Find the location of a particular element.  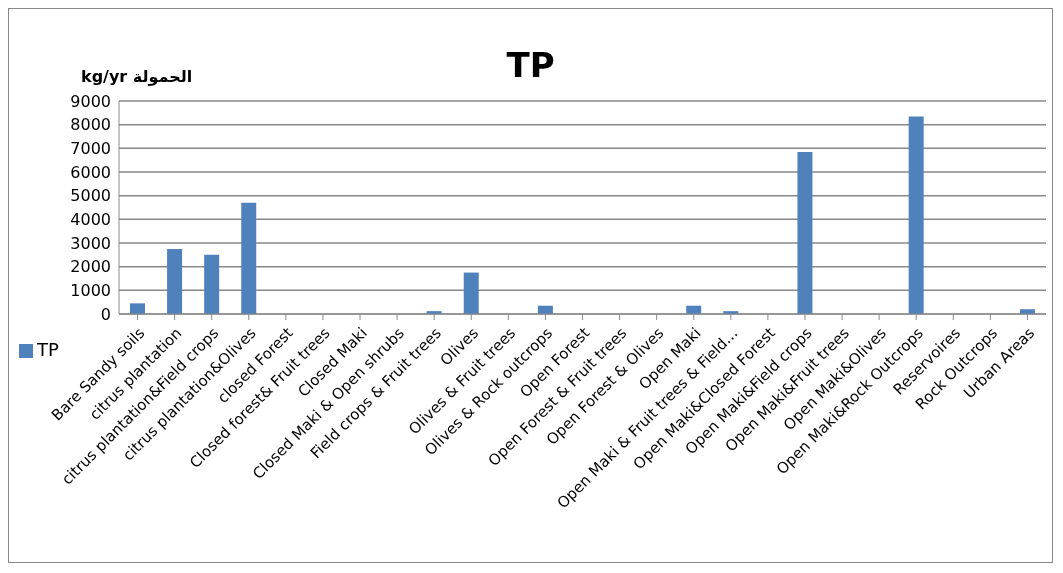

y-tick-label: 0 is located at coordinates (105, 314).